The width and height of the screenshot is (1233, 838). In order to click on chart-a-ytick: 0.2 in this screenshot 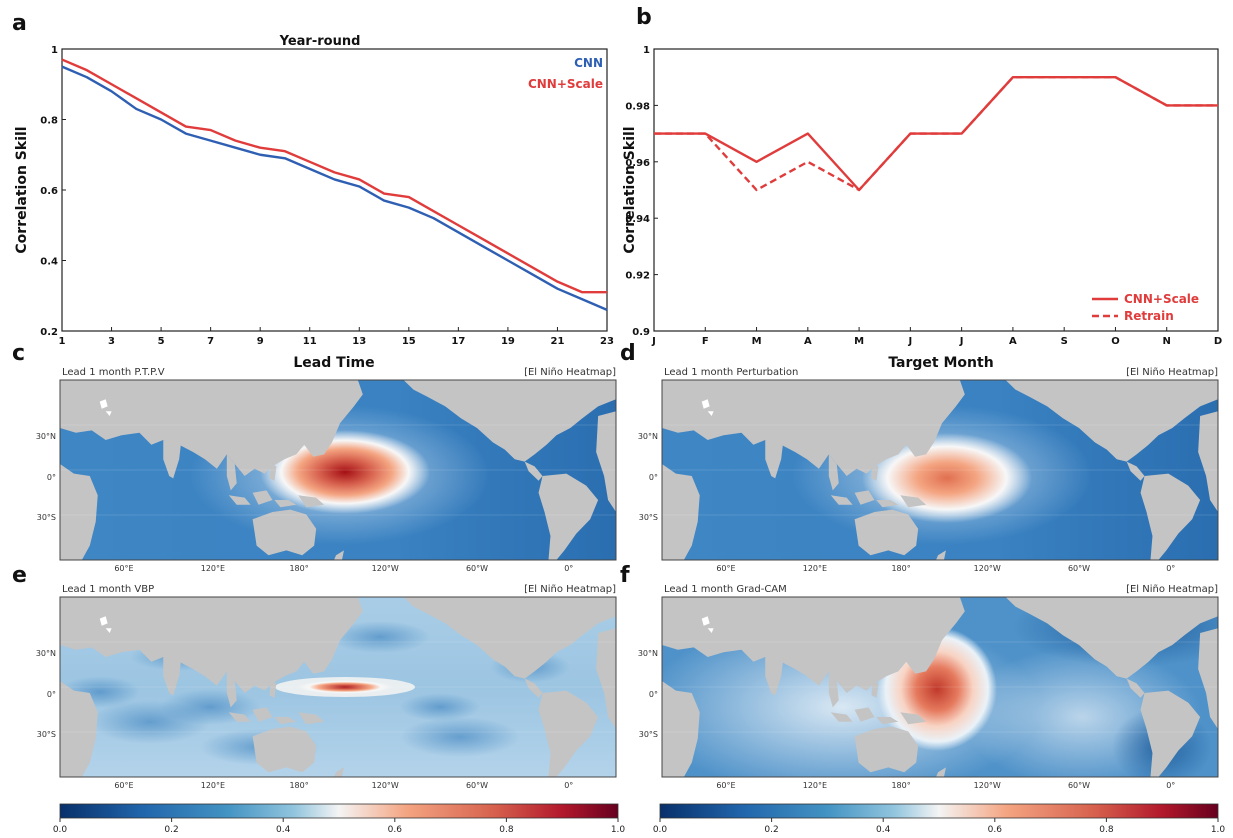, I will do `click(49, 332)`.